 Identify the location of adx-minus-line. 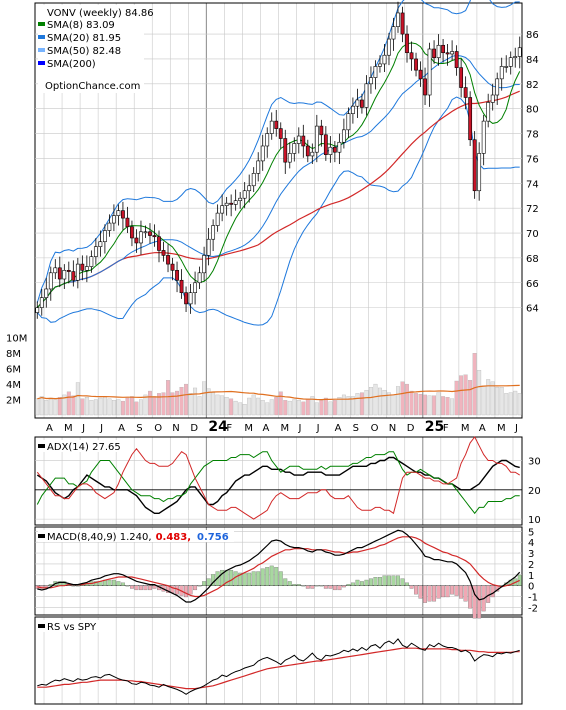
(278, 478).